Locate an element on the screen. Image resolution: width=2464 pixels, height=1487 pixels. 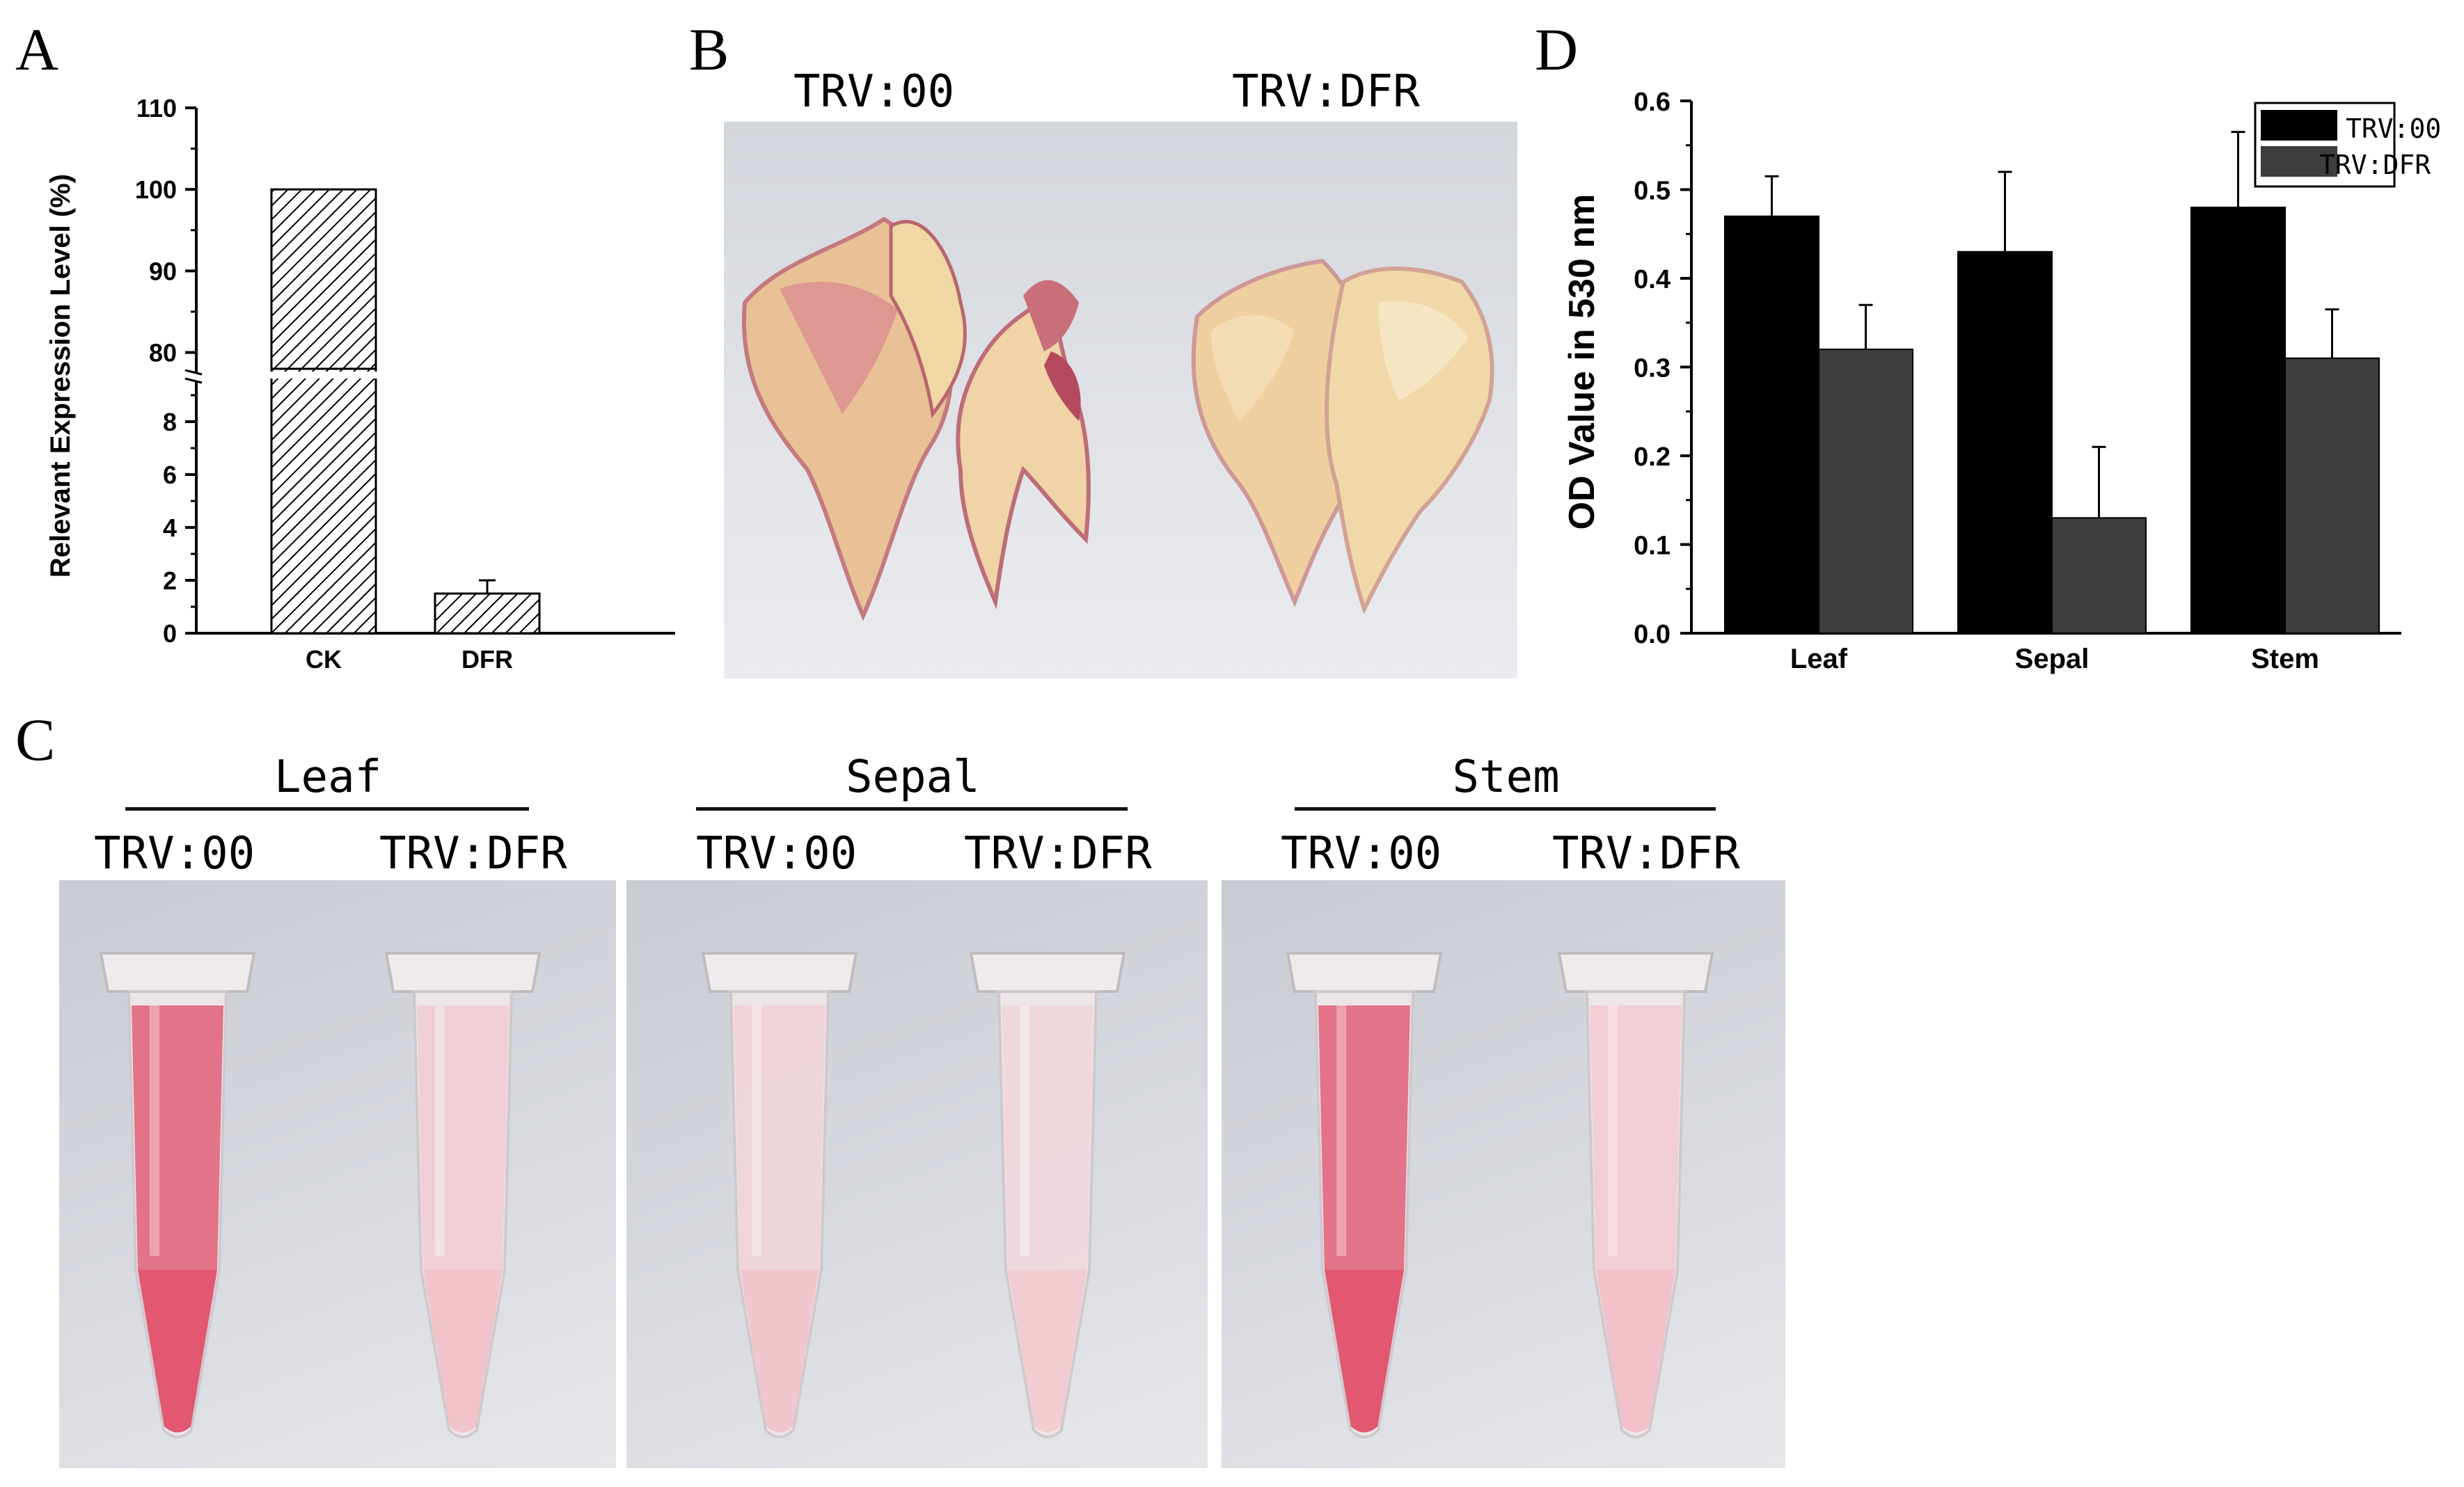
panel-b-photo is located at coordinates (1120, 400).